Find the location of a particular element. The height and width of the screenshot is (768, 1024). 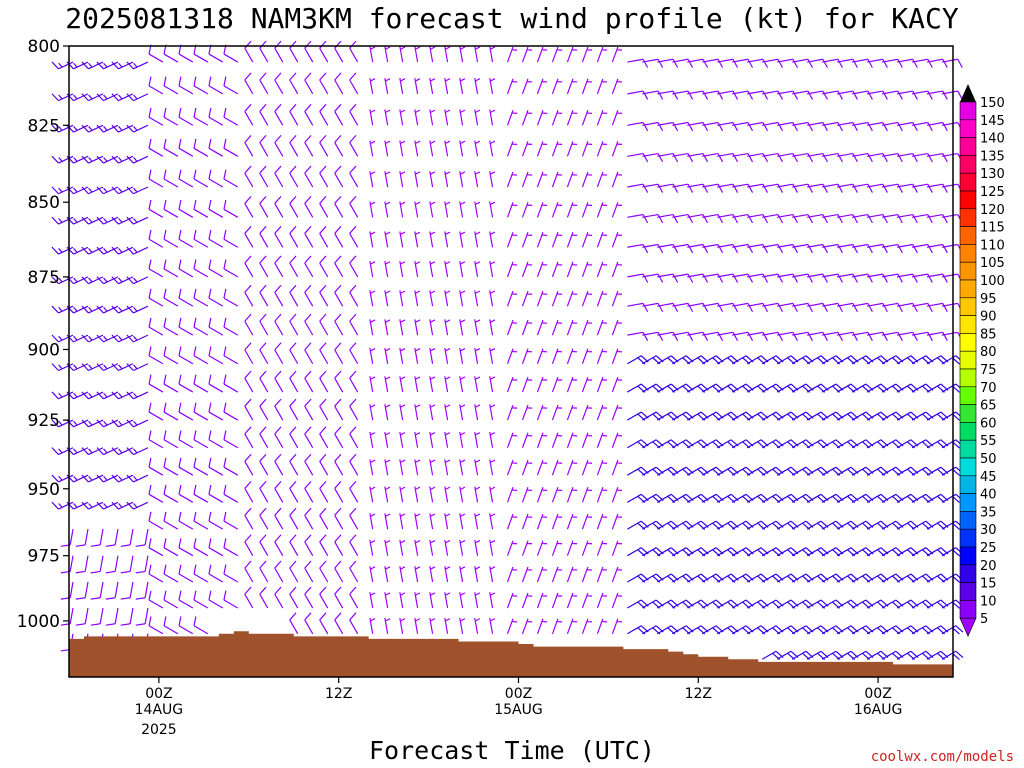

colorbar-label: 5 is located at coordinates (984, 619).